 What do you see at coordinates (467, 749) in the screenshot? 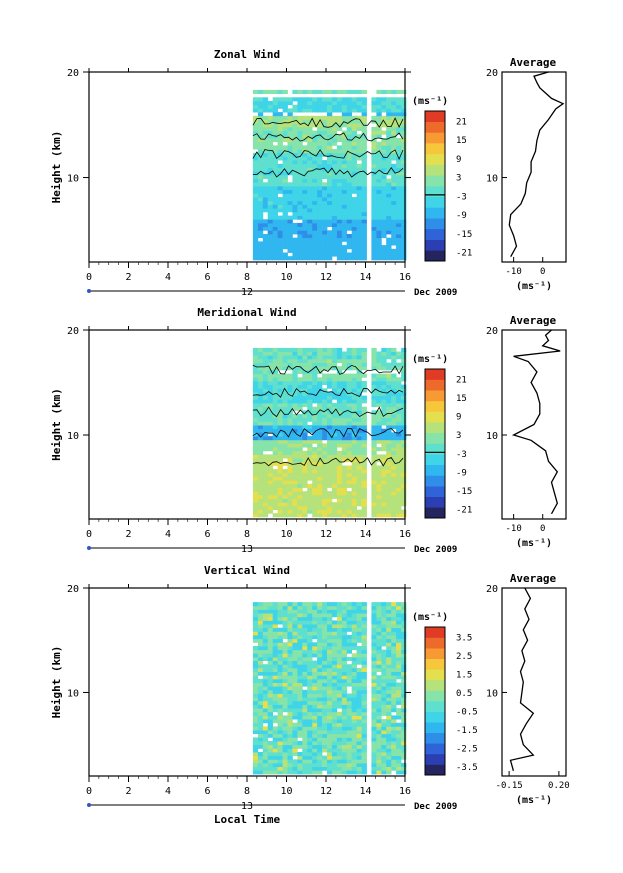
I see `colorbar-tick-label: -2.5` at bounding box center [467, 749].